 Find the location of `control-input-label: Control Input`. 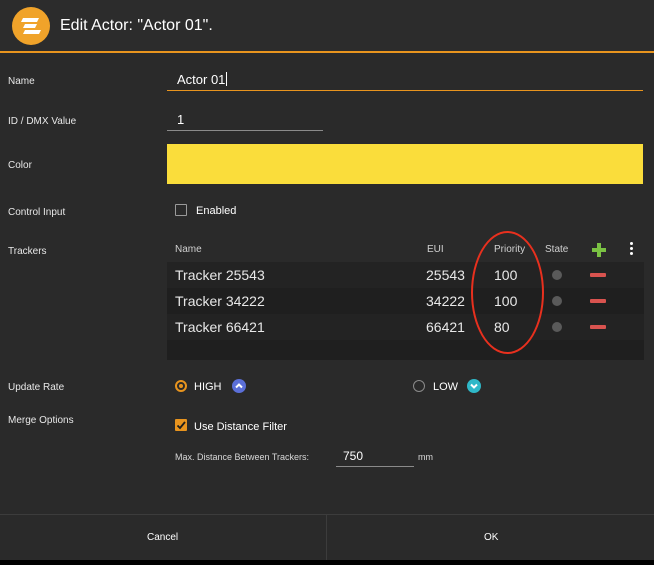

control-input-label: Control Input is located at coordinates (37, 212).